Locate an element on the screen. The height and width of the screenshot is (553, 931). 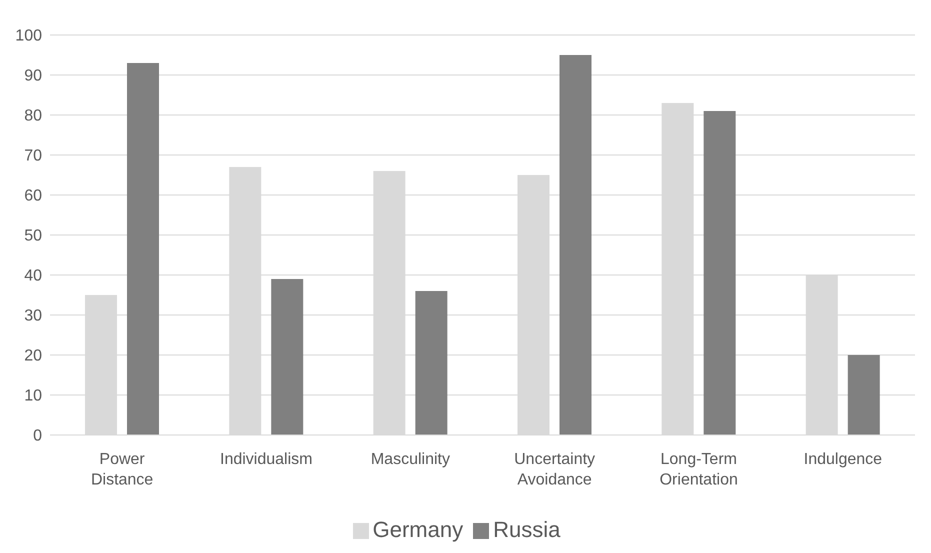
y-tick-label: 60 is located at coordinates (33, 196).